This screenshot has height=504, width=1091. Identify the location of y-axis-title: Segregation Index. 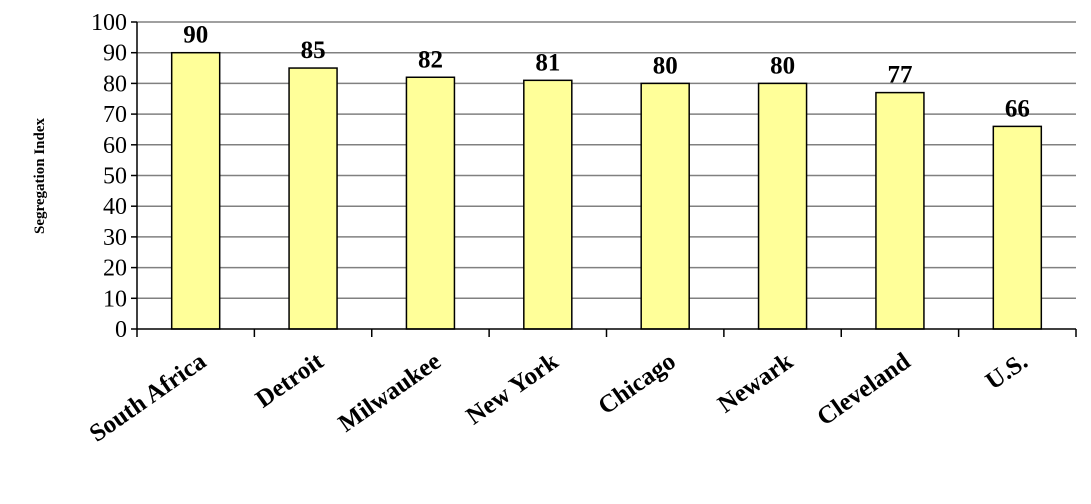
(40, 176).